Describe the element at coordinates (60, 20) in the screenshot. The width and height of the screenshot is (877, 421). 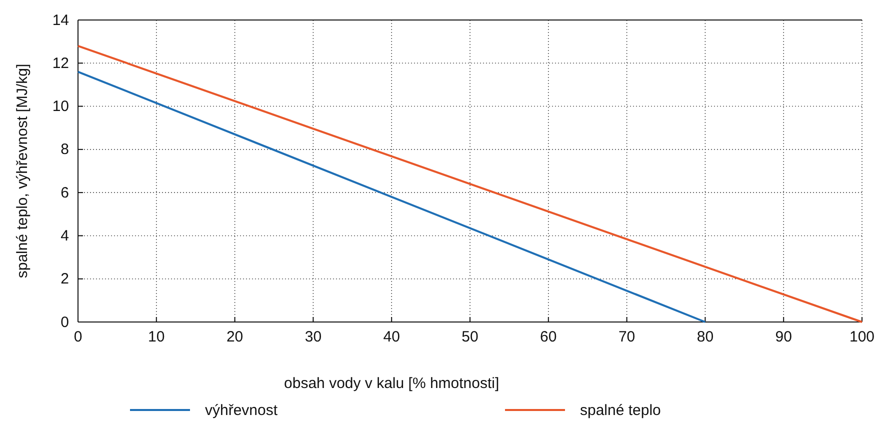
I see `y-tick-label: 14` at that location.